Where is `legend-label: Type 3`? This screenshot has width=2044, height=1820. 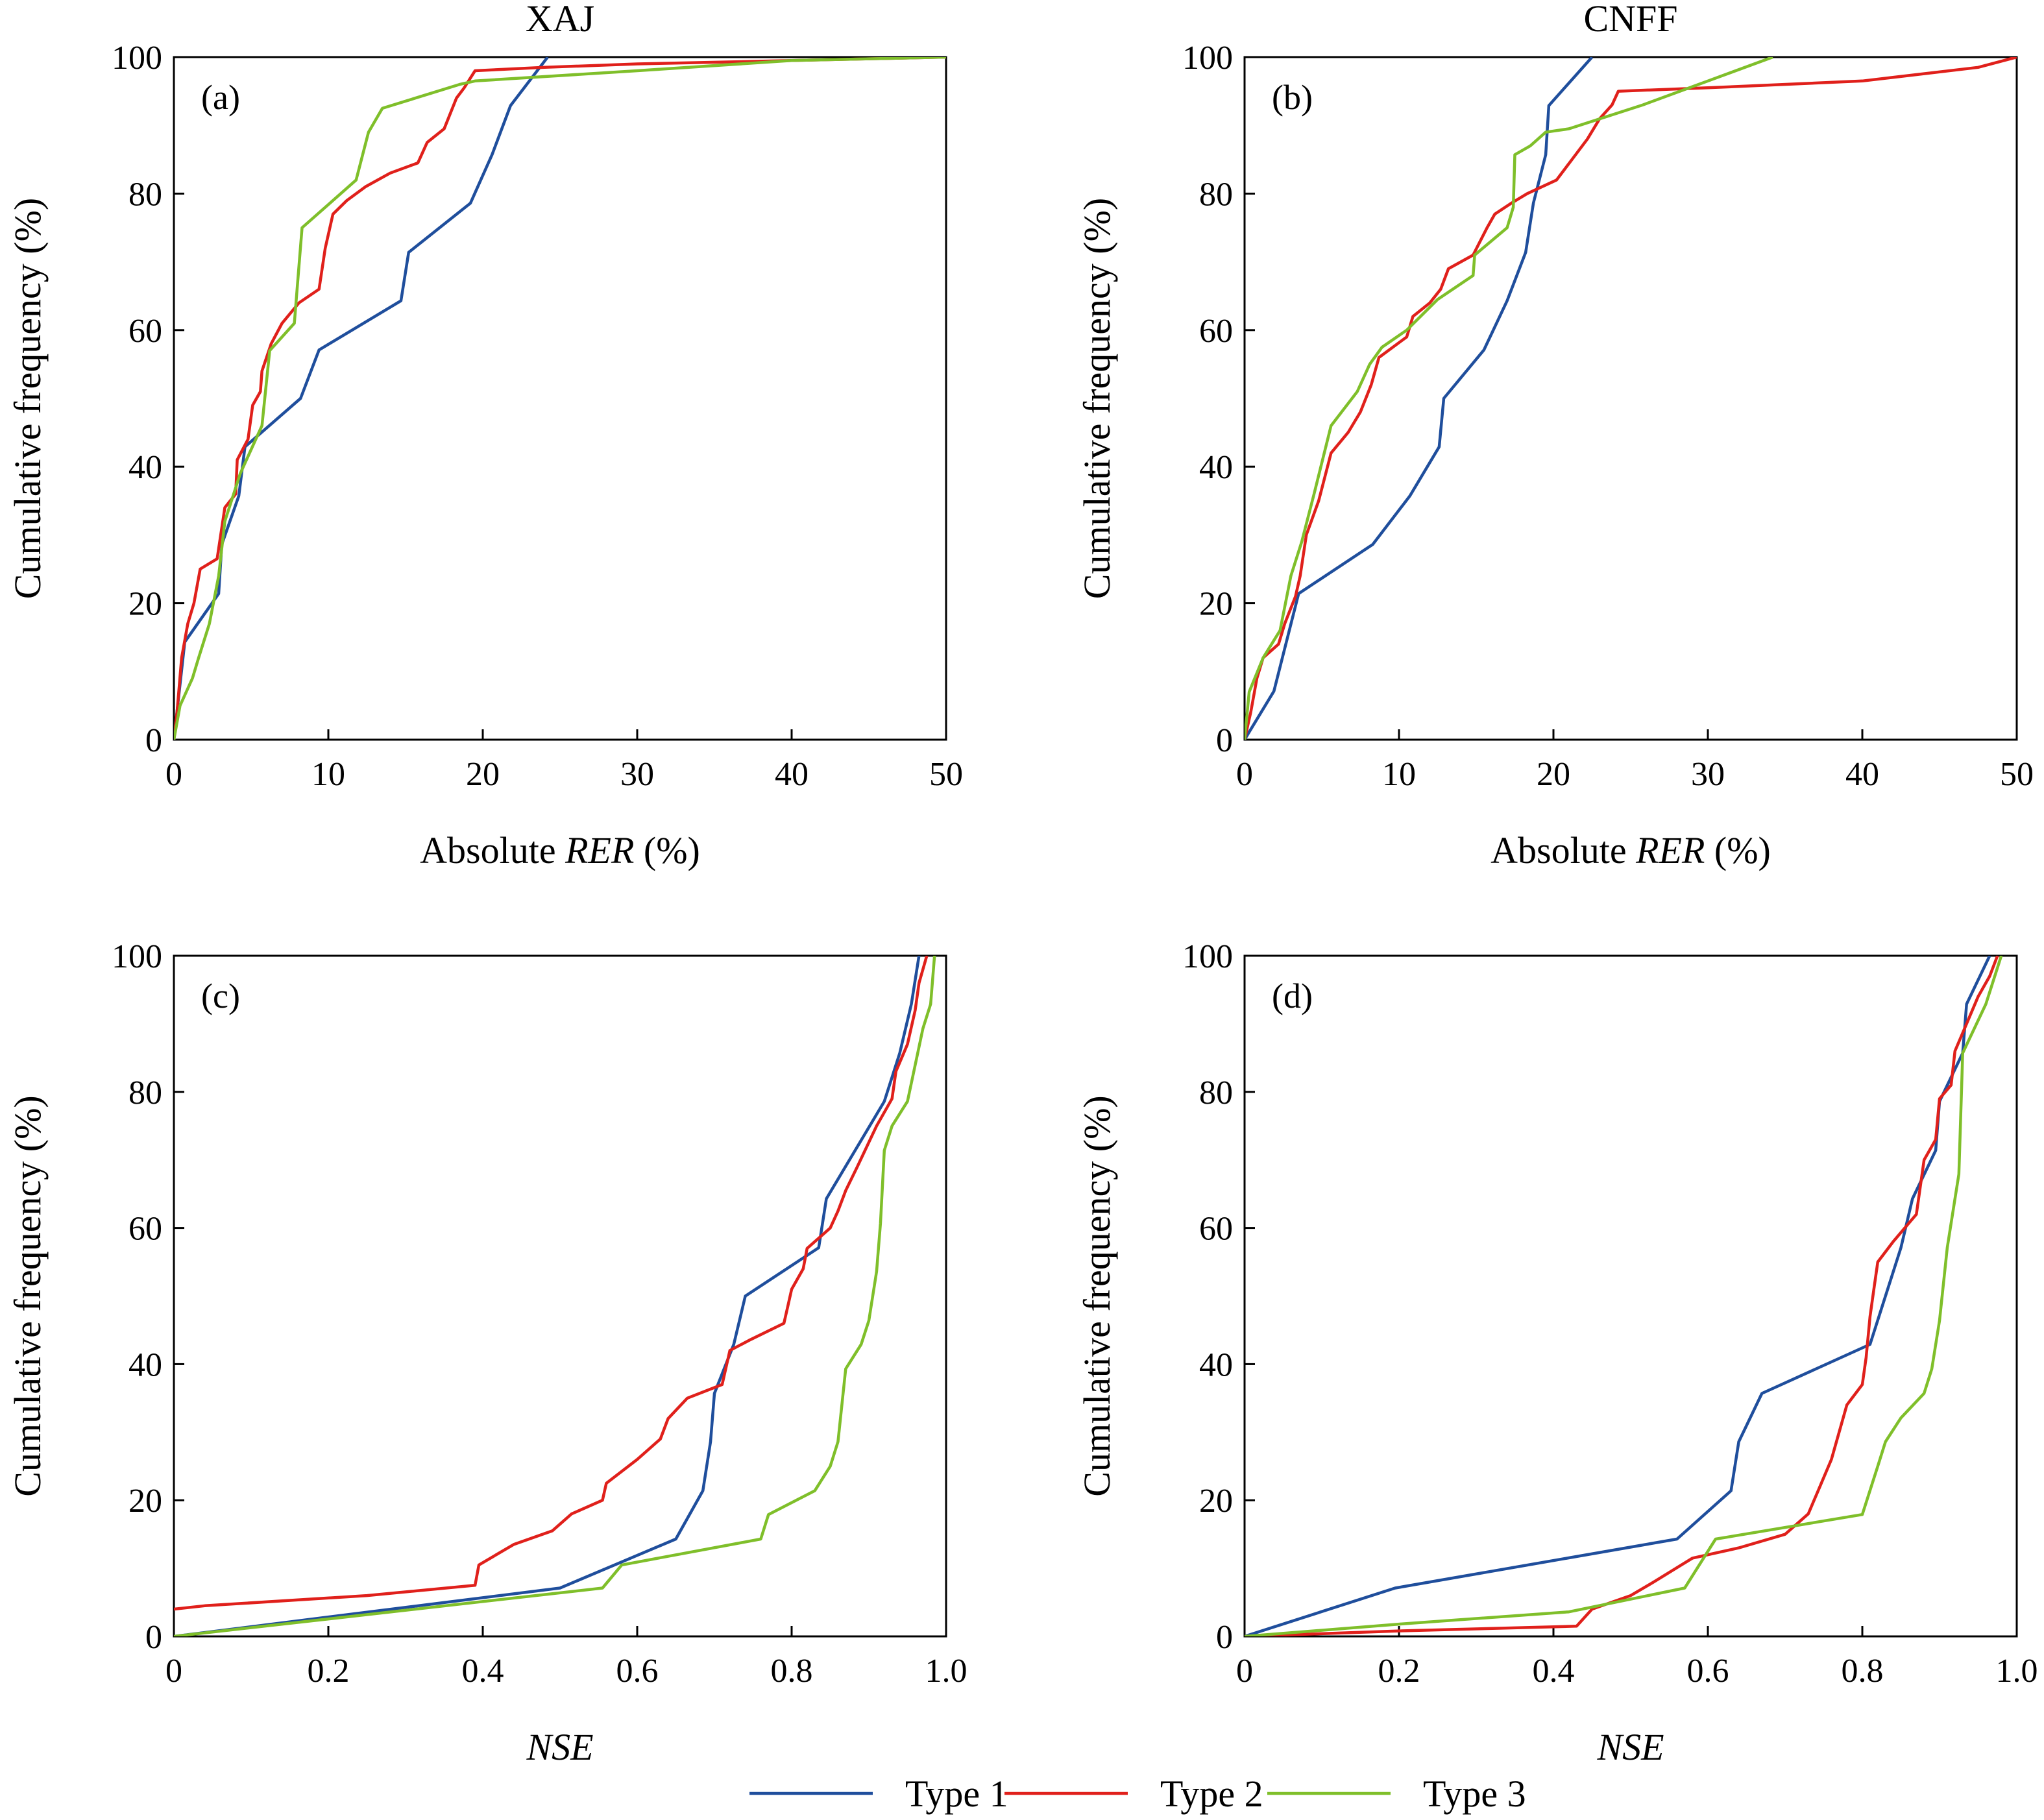 legend-label: Type 3 is located at coordinates (1474, 1794).